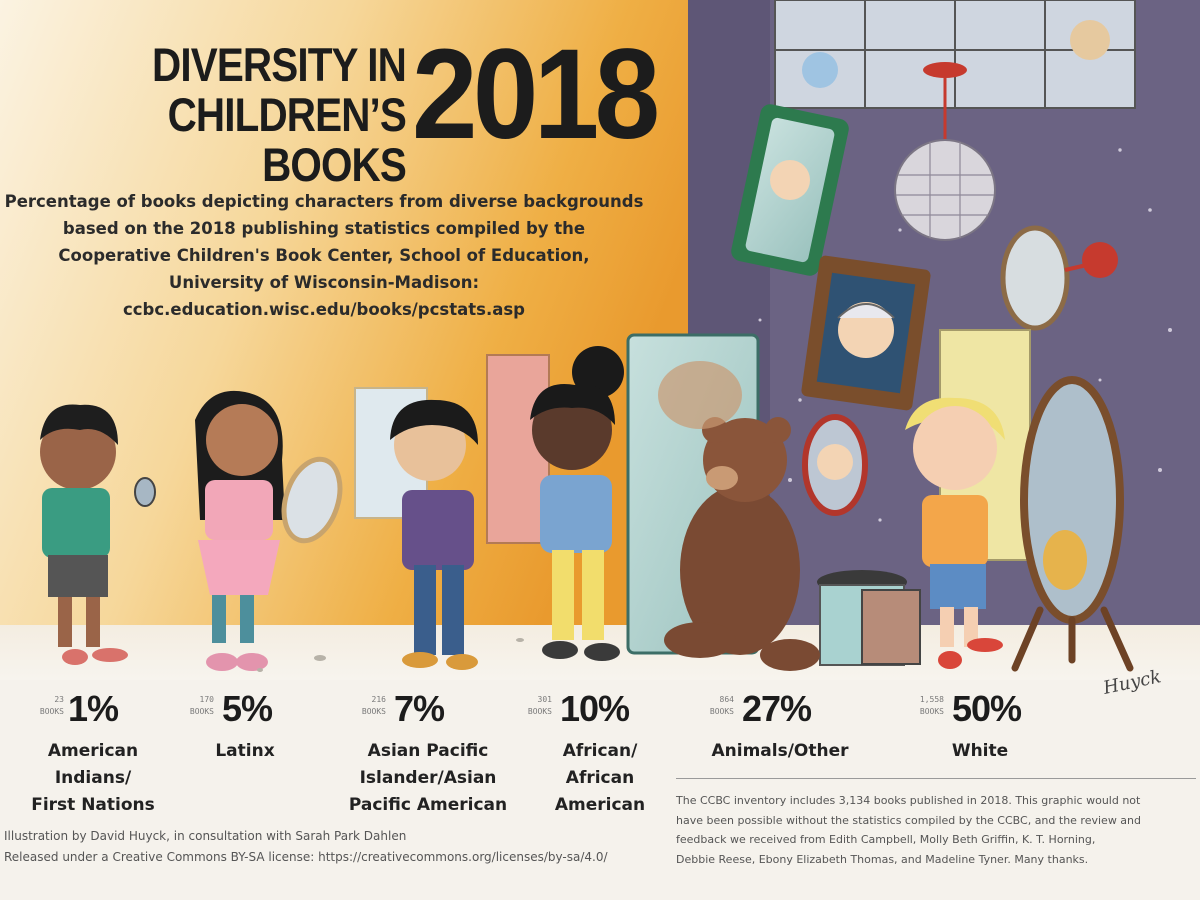 Image resolution: width=1200 pixels, height=900 pixels. What do you see at coordinates (595, 708) in the screenshot?
I see `percent-value: 10%` at bounding box center [595, 708].